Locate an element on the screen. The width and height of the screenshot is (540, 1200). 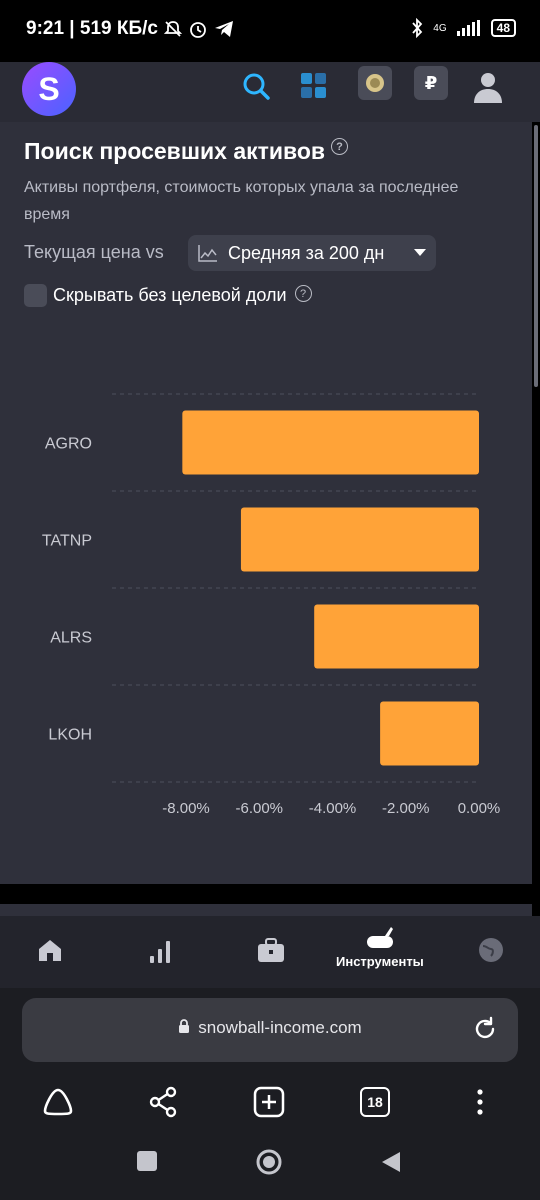
app-logo: S is located at coordinates (49, 89).